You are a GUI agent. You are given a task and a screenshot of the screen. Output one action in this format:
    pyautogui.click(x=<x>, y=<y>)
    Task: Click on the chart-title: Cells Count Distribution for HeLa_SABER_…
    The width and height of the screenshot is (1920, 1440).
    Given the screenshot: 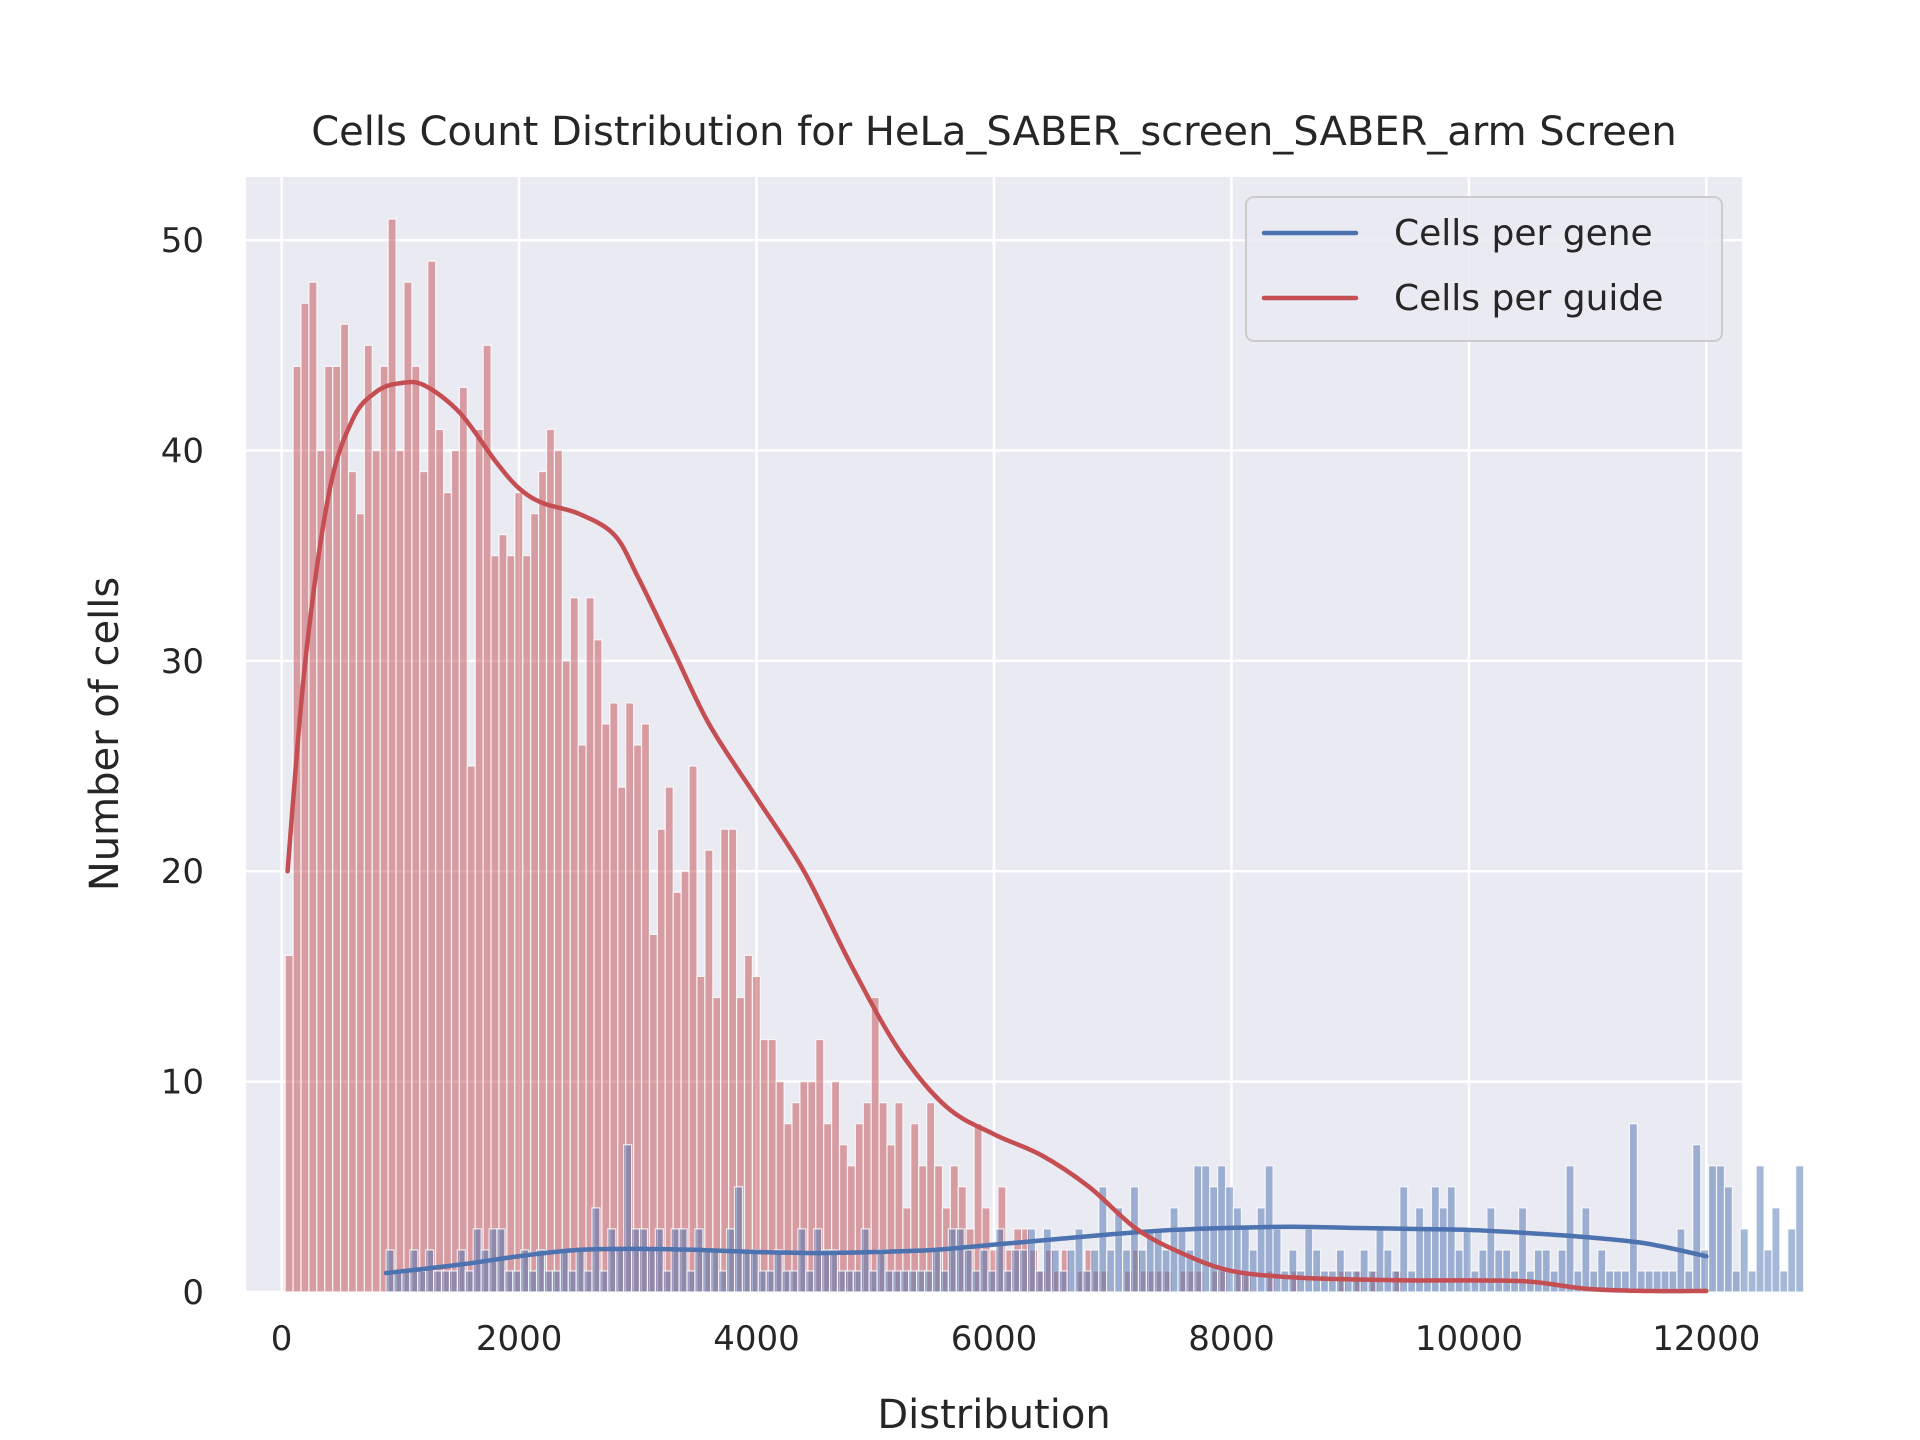 What is the action you would take?
    pyautogui.click(x=994, y=132)
    